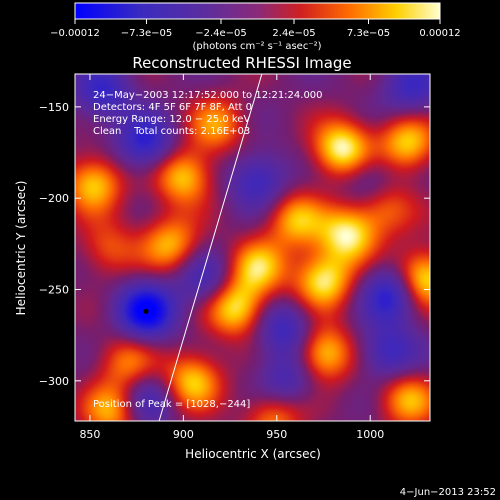 The image size is (500, 500). What do you see at coordinates (75, 33) in the screenshot?
I see `colorbar-tick-label: −0.00012` at bounding box center [75, 33].